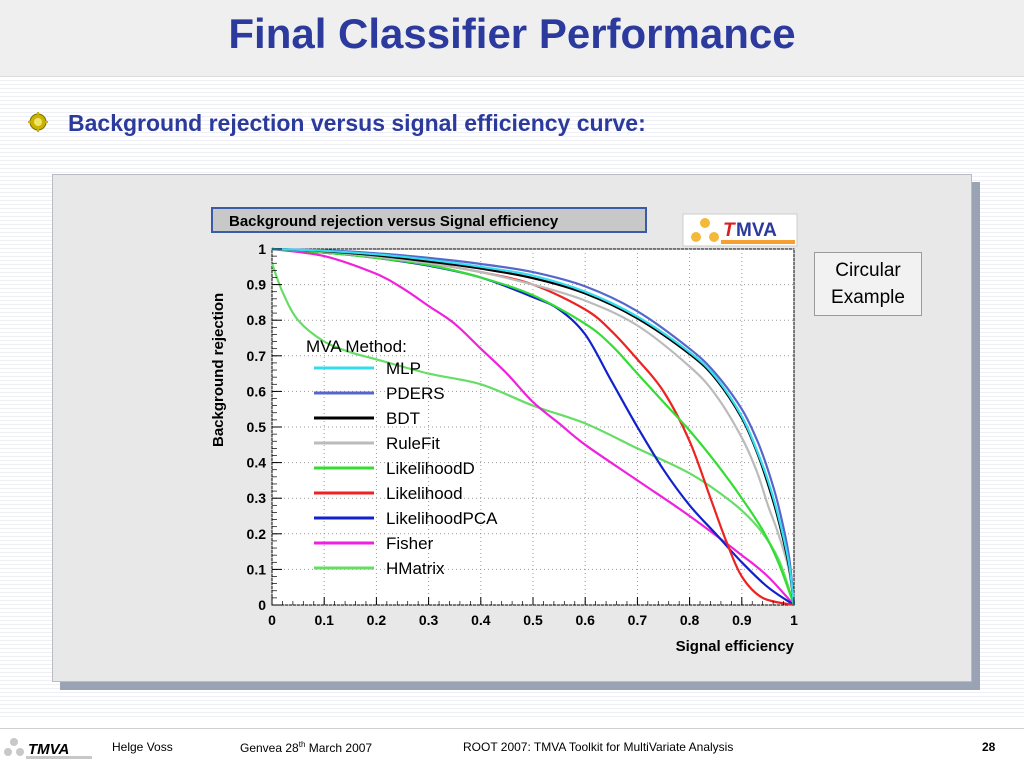 The height and width of the screenshot is (769, 1024). I want to click on x-tick-label: 0, so click(272, 620).